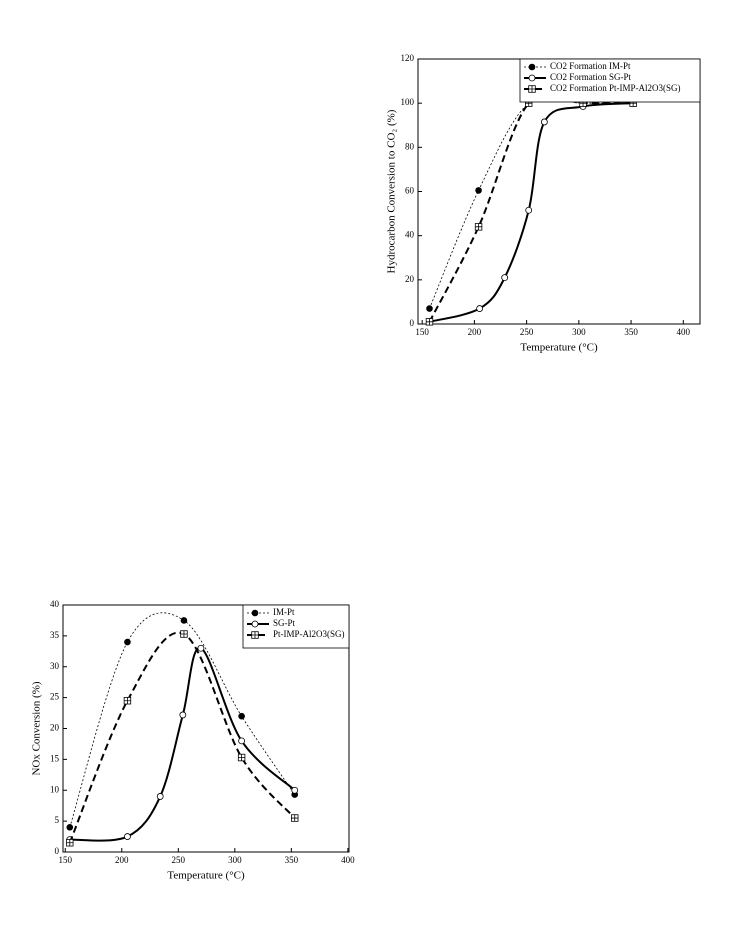 This screenshot has width=735, height=936. I want to click on y-tick-label: 10, so click(55, 789).